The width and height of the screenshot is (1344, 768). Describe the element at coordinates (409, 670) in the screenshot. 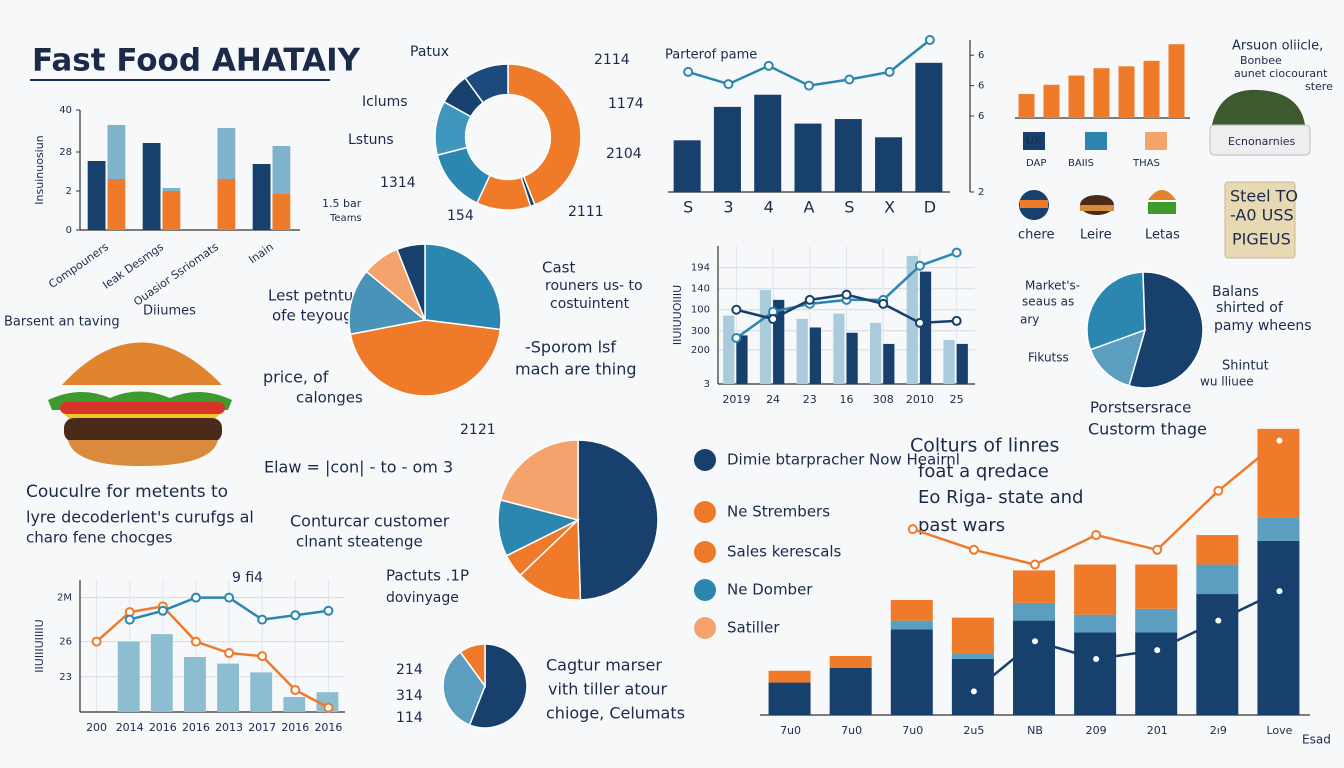

I see `annotation: 214` at that location.